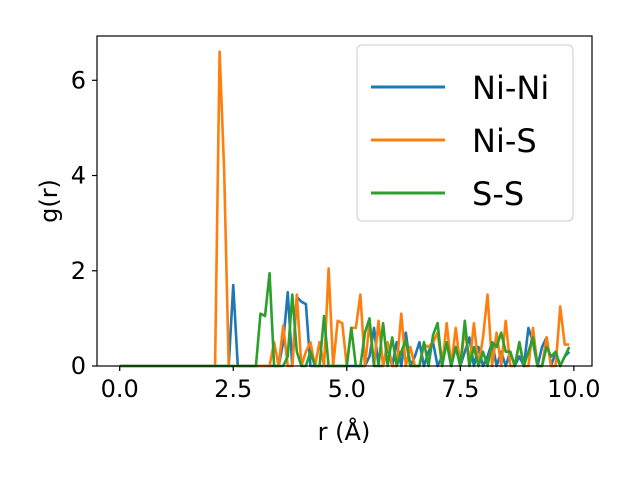 The height and width of the screenshot is (480, 640). Describe the element at coordinates (345, 319) in the screenshot. I see `series-line-s-s` at that location.